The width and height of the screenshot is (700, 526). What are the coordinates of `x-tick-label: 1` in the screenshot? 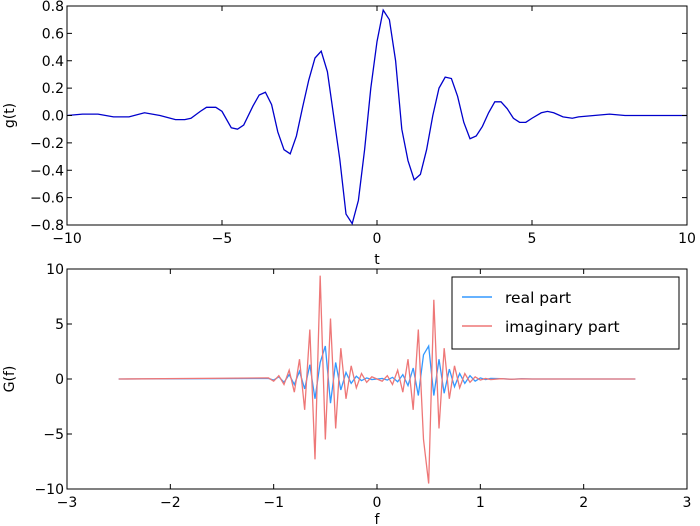 It's located at (480, 503).